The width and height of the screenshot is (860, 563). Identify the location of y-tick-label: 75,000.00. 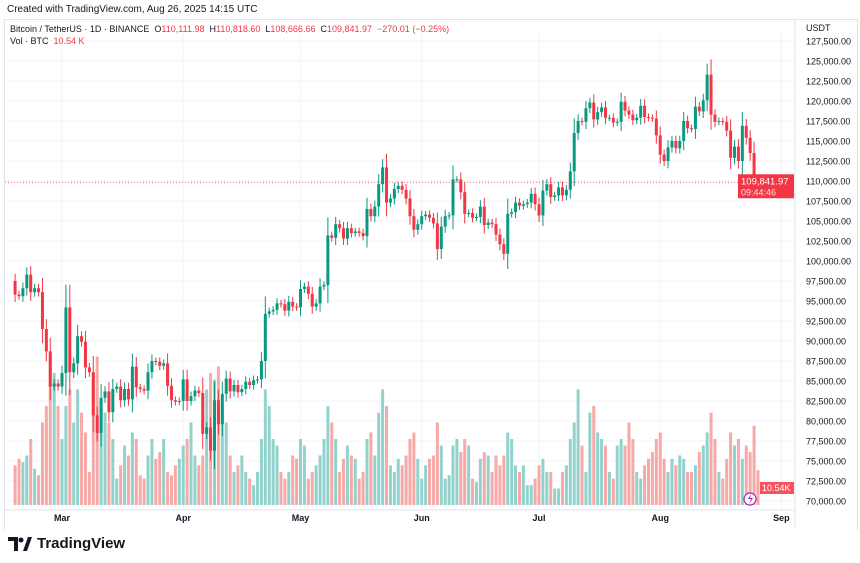
(826, 462).